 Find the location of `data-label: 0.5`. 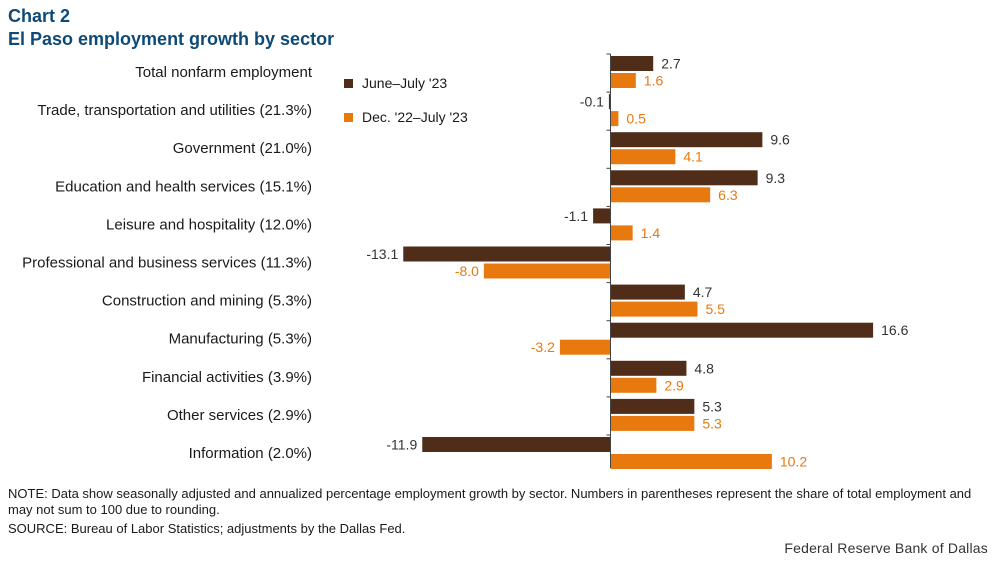

data-label: 0.5 is located at coordinates (636, 119).